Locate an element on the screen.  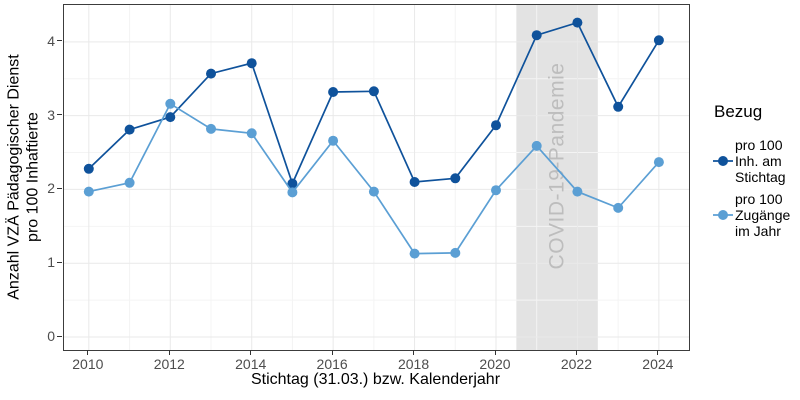
legend-entry-zugaenge: pro 100 Zugänge im Jahr is located at coordinates (756, 215).